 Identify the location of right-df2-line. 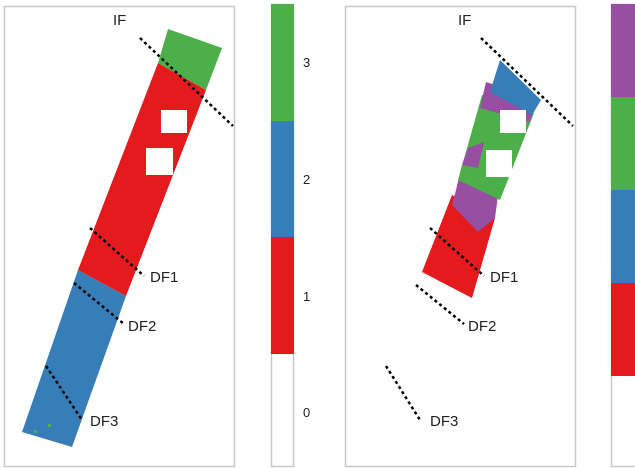
(440, 304).